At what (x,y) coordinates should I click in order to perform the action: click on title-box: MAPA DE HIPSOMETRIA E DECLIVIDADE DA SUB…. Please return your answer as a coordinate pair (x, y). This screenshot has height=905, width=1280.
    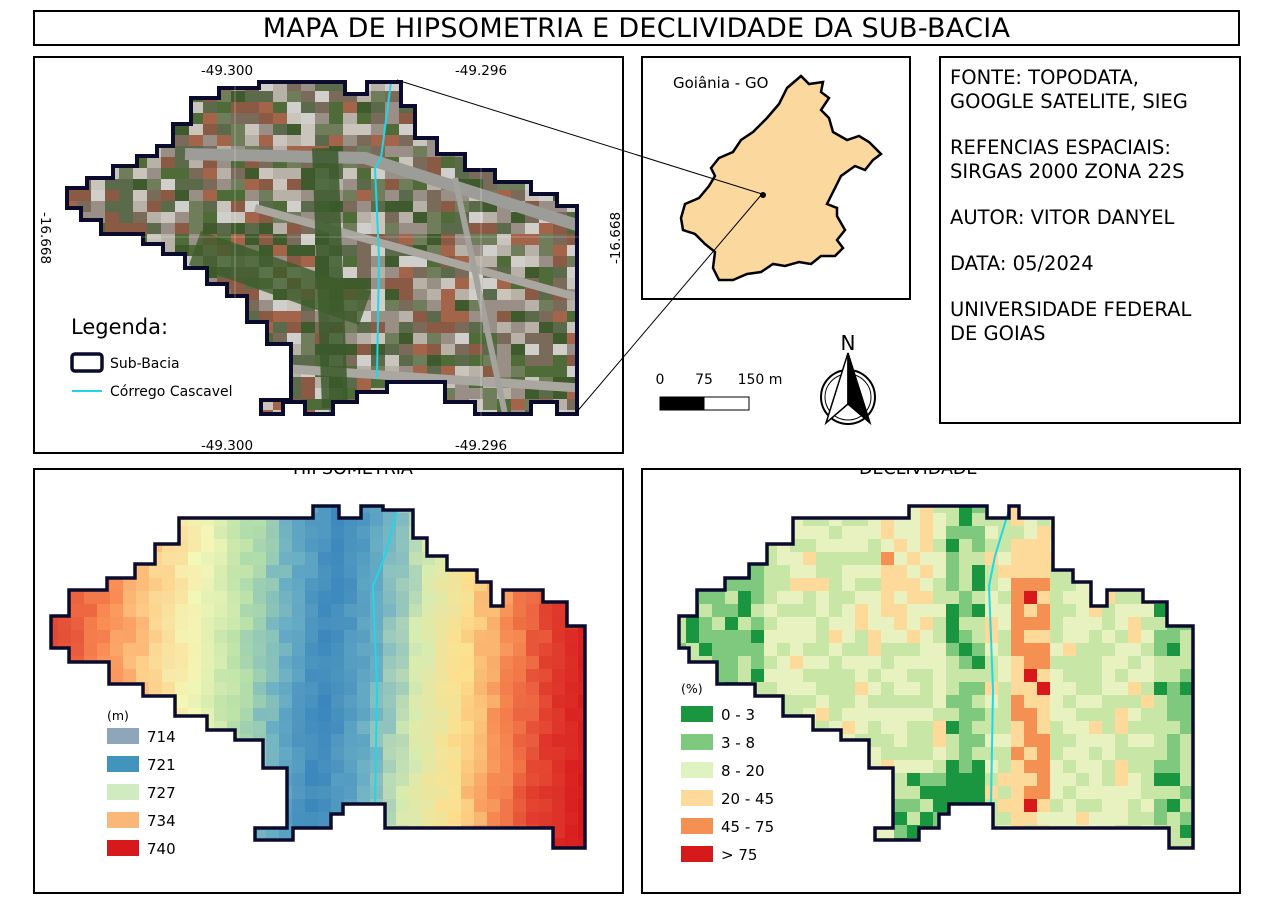
    Looking at the image, I should click on (636, 28).